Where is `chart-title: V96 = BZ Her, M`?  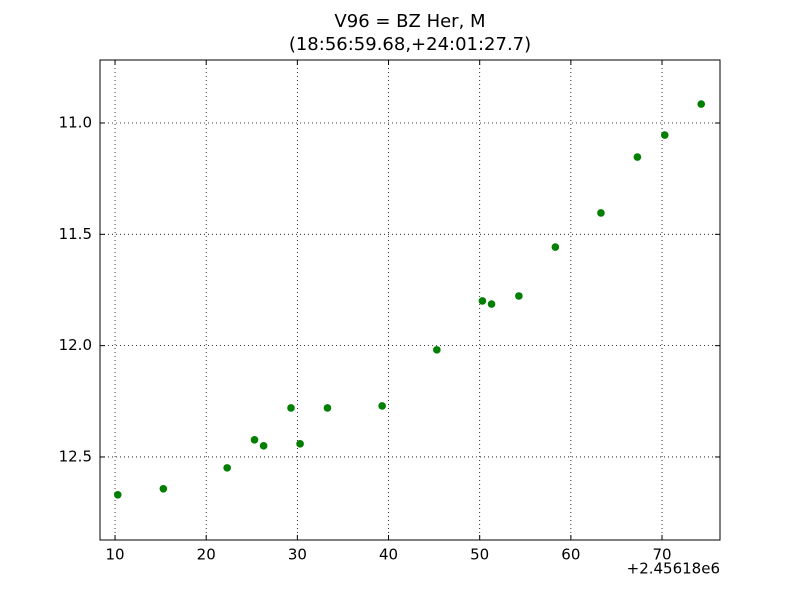 chart-title: V96 = BZ Her, M is located at coordinates (409, 21).